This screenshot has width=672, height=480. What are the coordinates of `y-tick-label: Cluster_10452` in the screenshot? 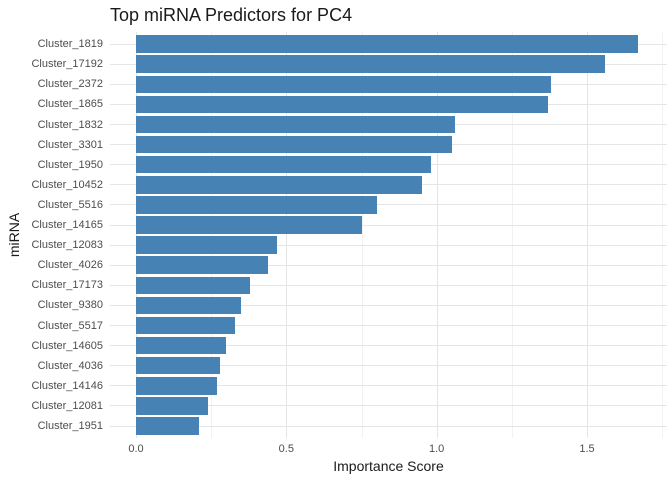 It's located at (67, 184).